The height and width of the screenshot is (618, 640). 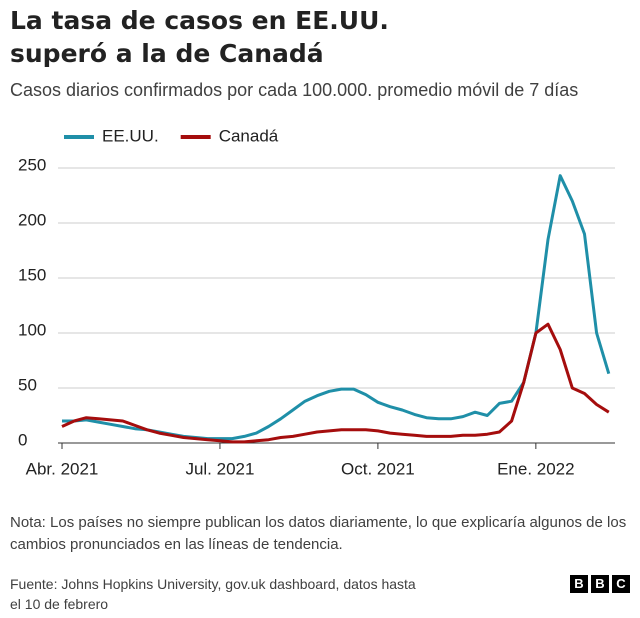 What do you see at coordinates (27, 384) in the screenshot?
I see `y-tick-label: 50` at bounding box center [27, 384].